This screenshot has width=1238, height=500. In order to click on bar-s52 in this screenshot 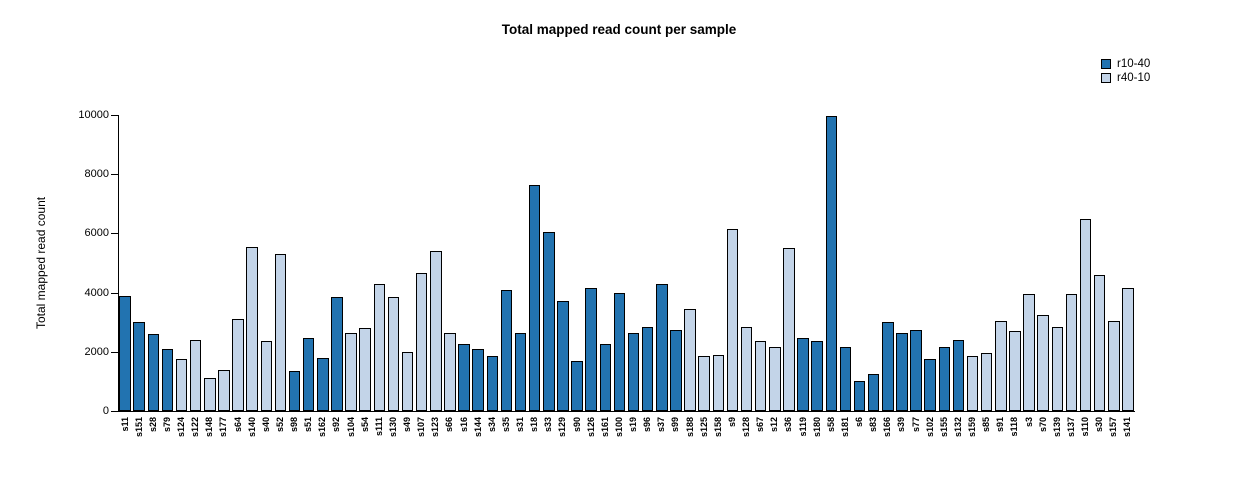, I will do `click(280, 332)`.